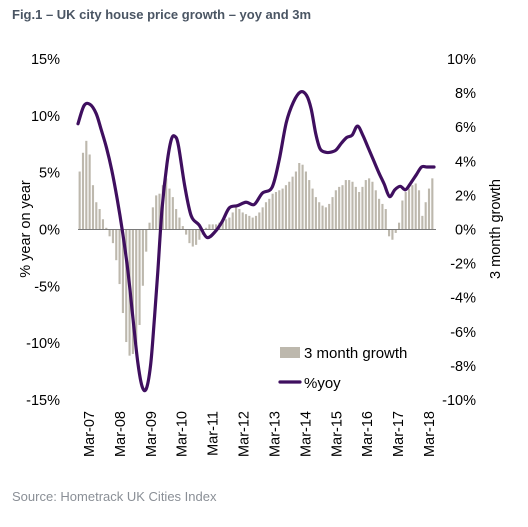  Describe the element at coordinates (245, 434) in the screenshot. I see `x-tick-label: Mar-12` at that location.